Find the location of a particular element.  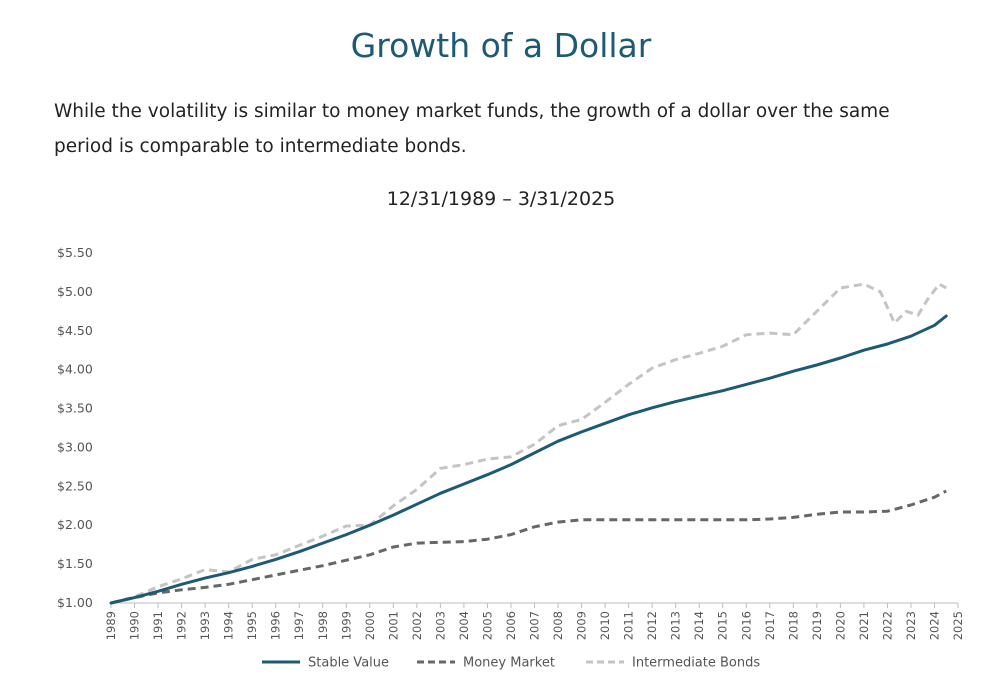

x-tick-label: 1997 is located at coordinates (299, 625).